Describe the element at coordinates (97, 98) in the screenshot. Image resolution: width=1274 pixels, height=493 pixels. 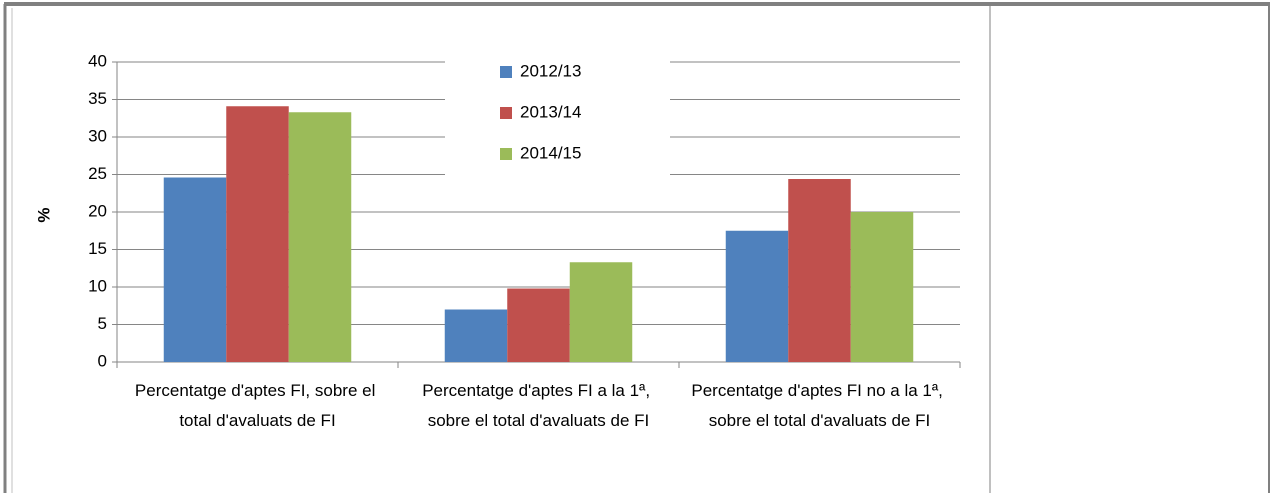
I see `y-tick-label: 35` at that location.